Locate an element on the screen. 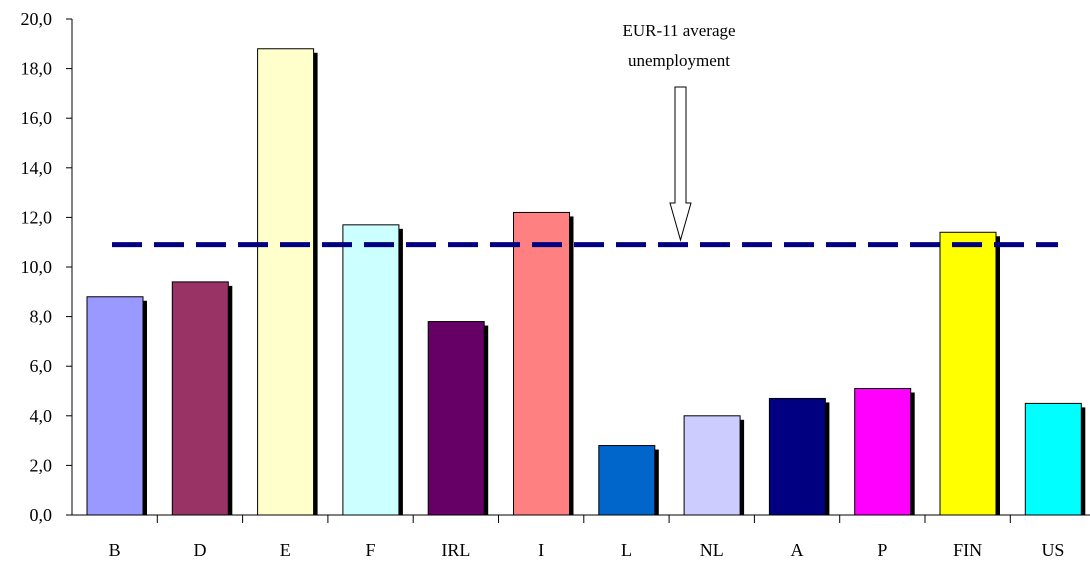 This screenshot has width=1090, height=563. y-tick-label: 8,0 is located at coordinates (41, 317).